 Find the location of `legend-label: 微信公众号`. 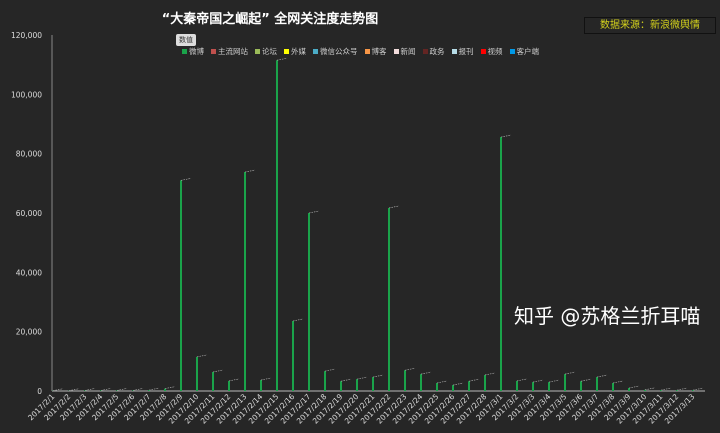

legend-label: 微信公众号 is located at coordinates (339, 51).